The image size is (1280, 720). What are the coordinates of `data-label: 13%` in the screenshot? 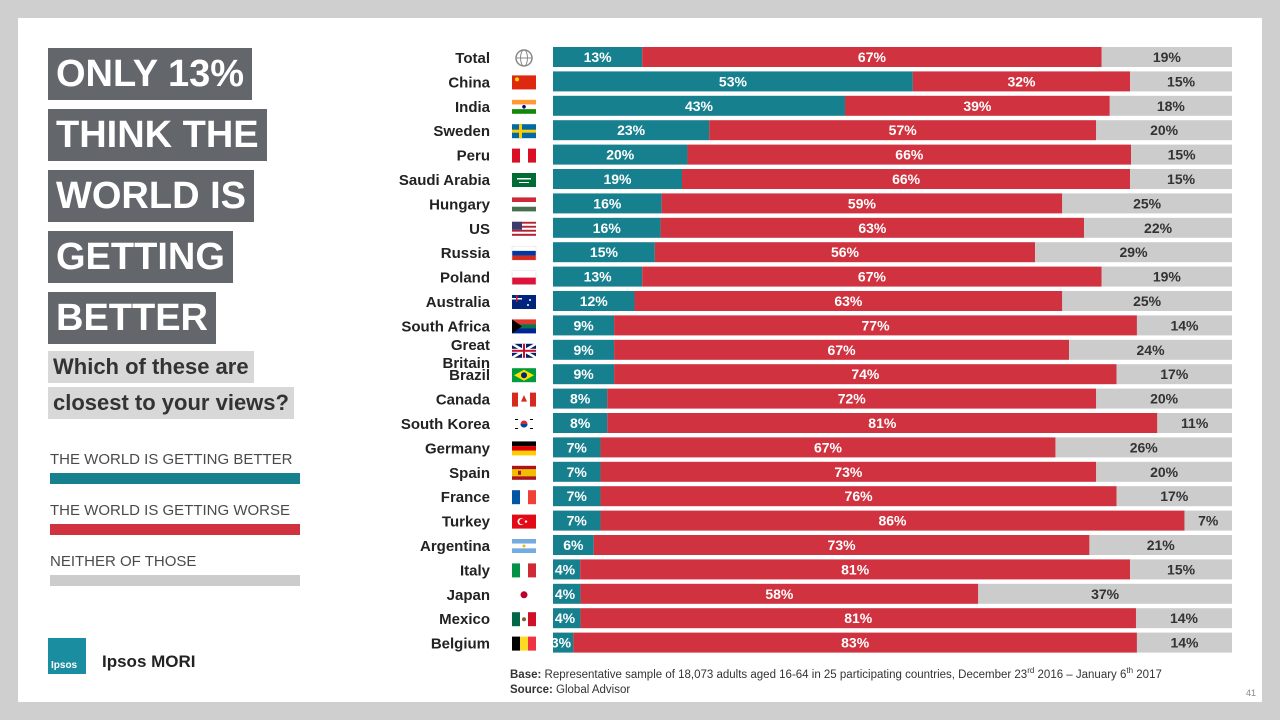 It's located at (598, 277).